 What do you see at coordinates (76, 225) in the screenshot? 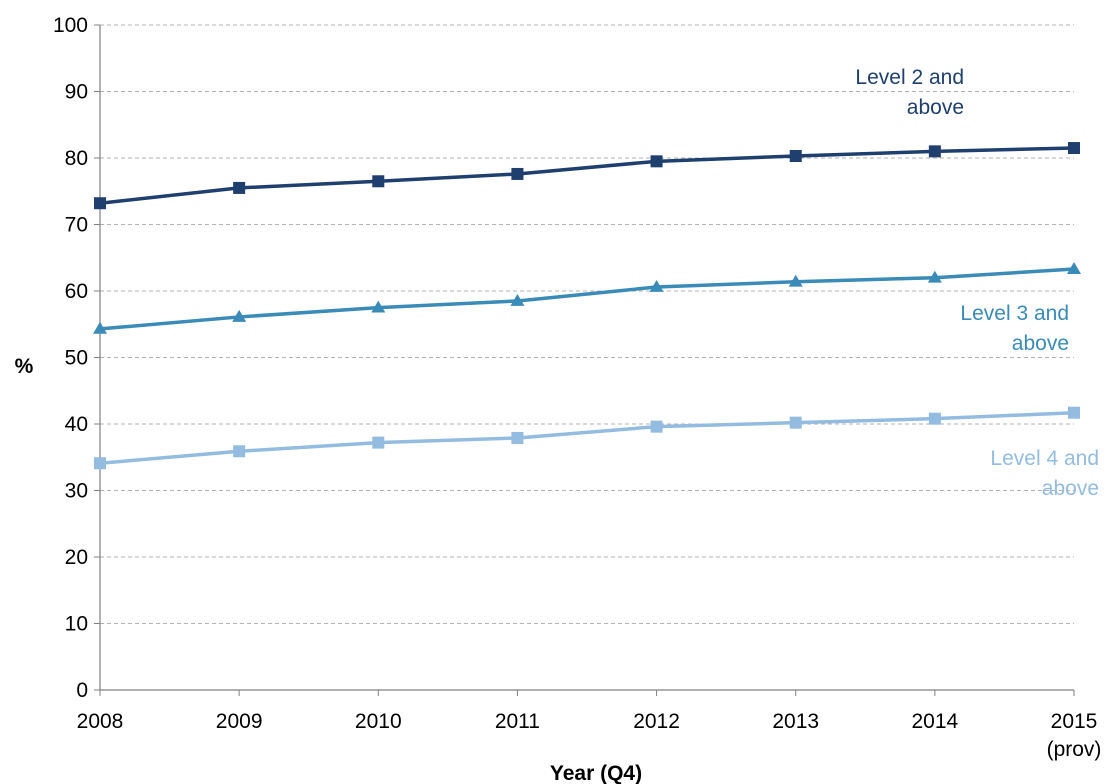
I see `y-tick-label: 70` at bounding box center [76, 225].